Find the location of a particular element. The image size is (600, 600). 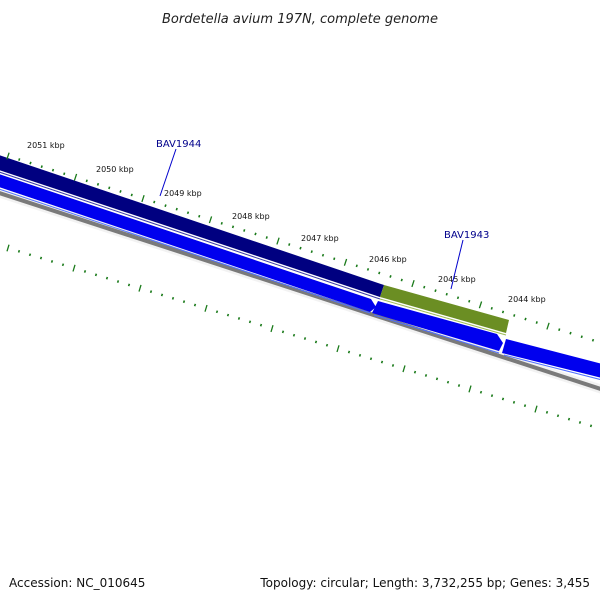

tick-label: 2045 kbp is located at coordinates (457, 279).